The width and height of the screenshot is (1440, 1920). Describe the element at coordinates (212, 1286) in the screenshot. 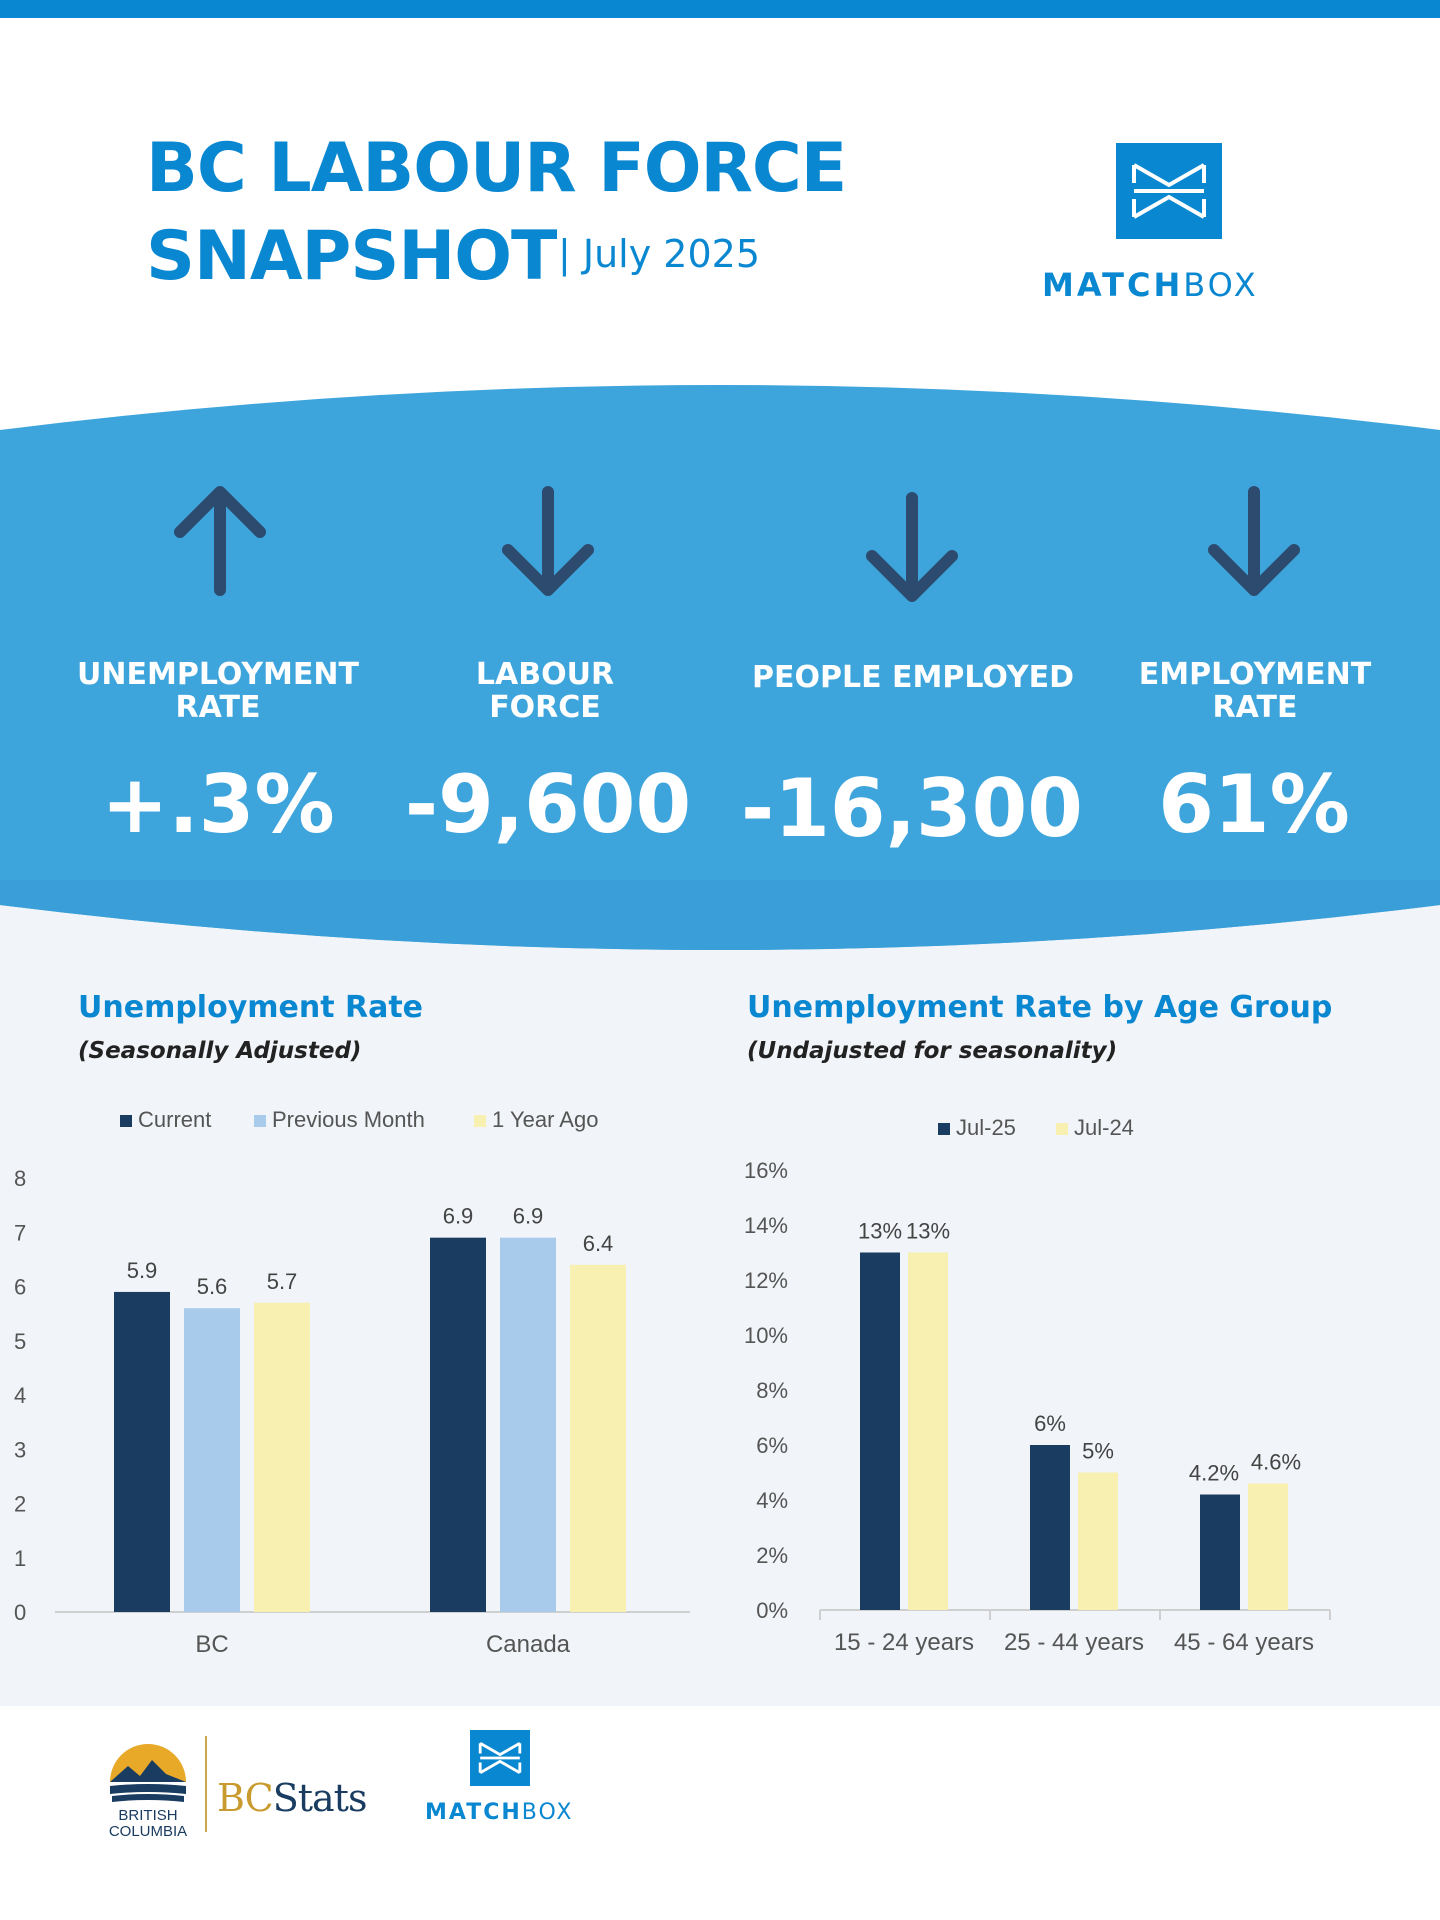

I see `data-label: 5.6` at that location.